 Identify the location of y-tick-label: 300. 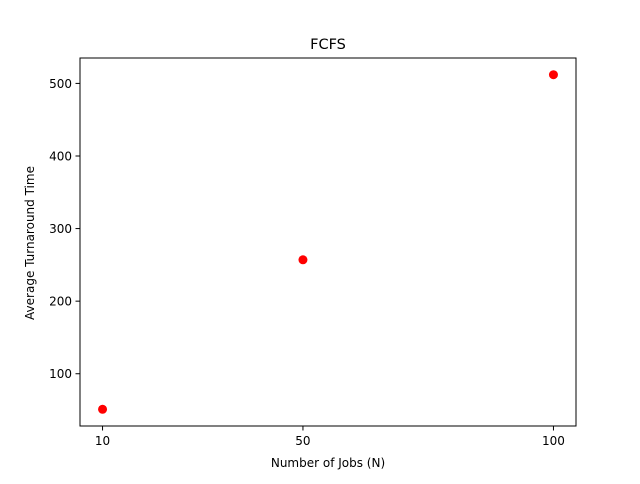
(60, 229).